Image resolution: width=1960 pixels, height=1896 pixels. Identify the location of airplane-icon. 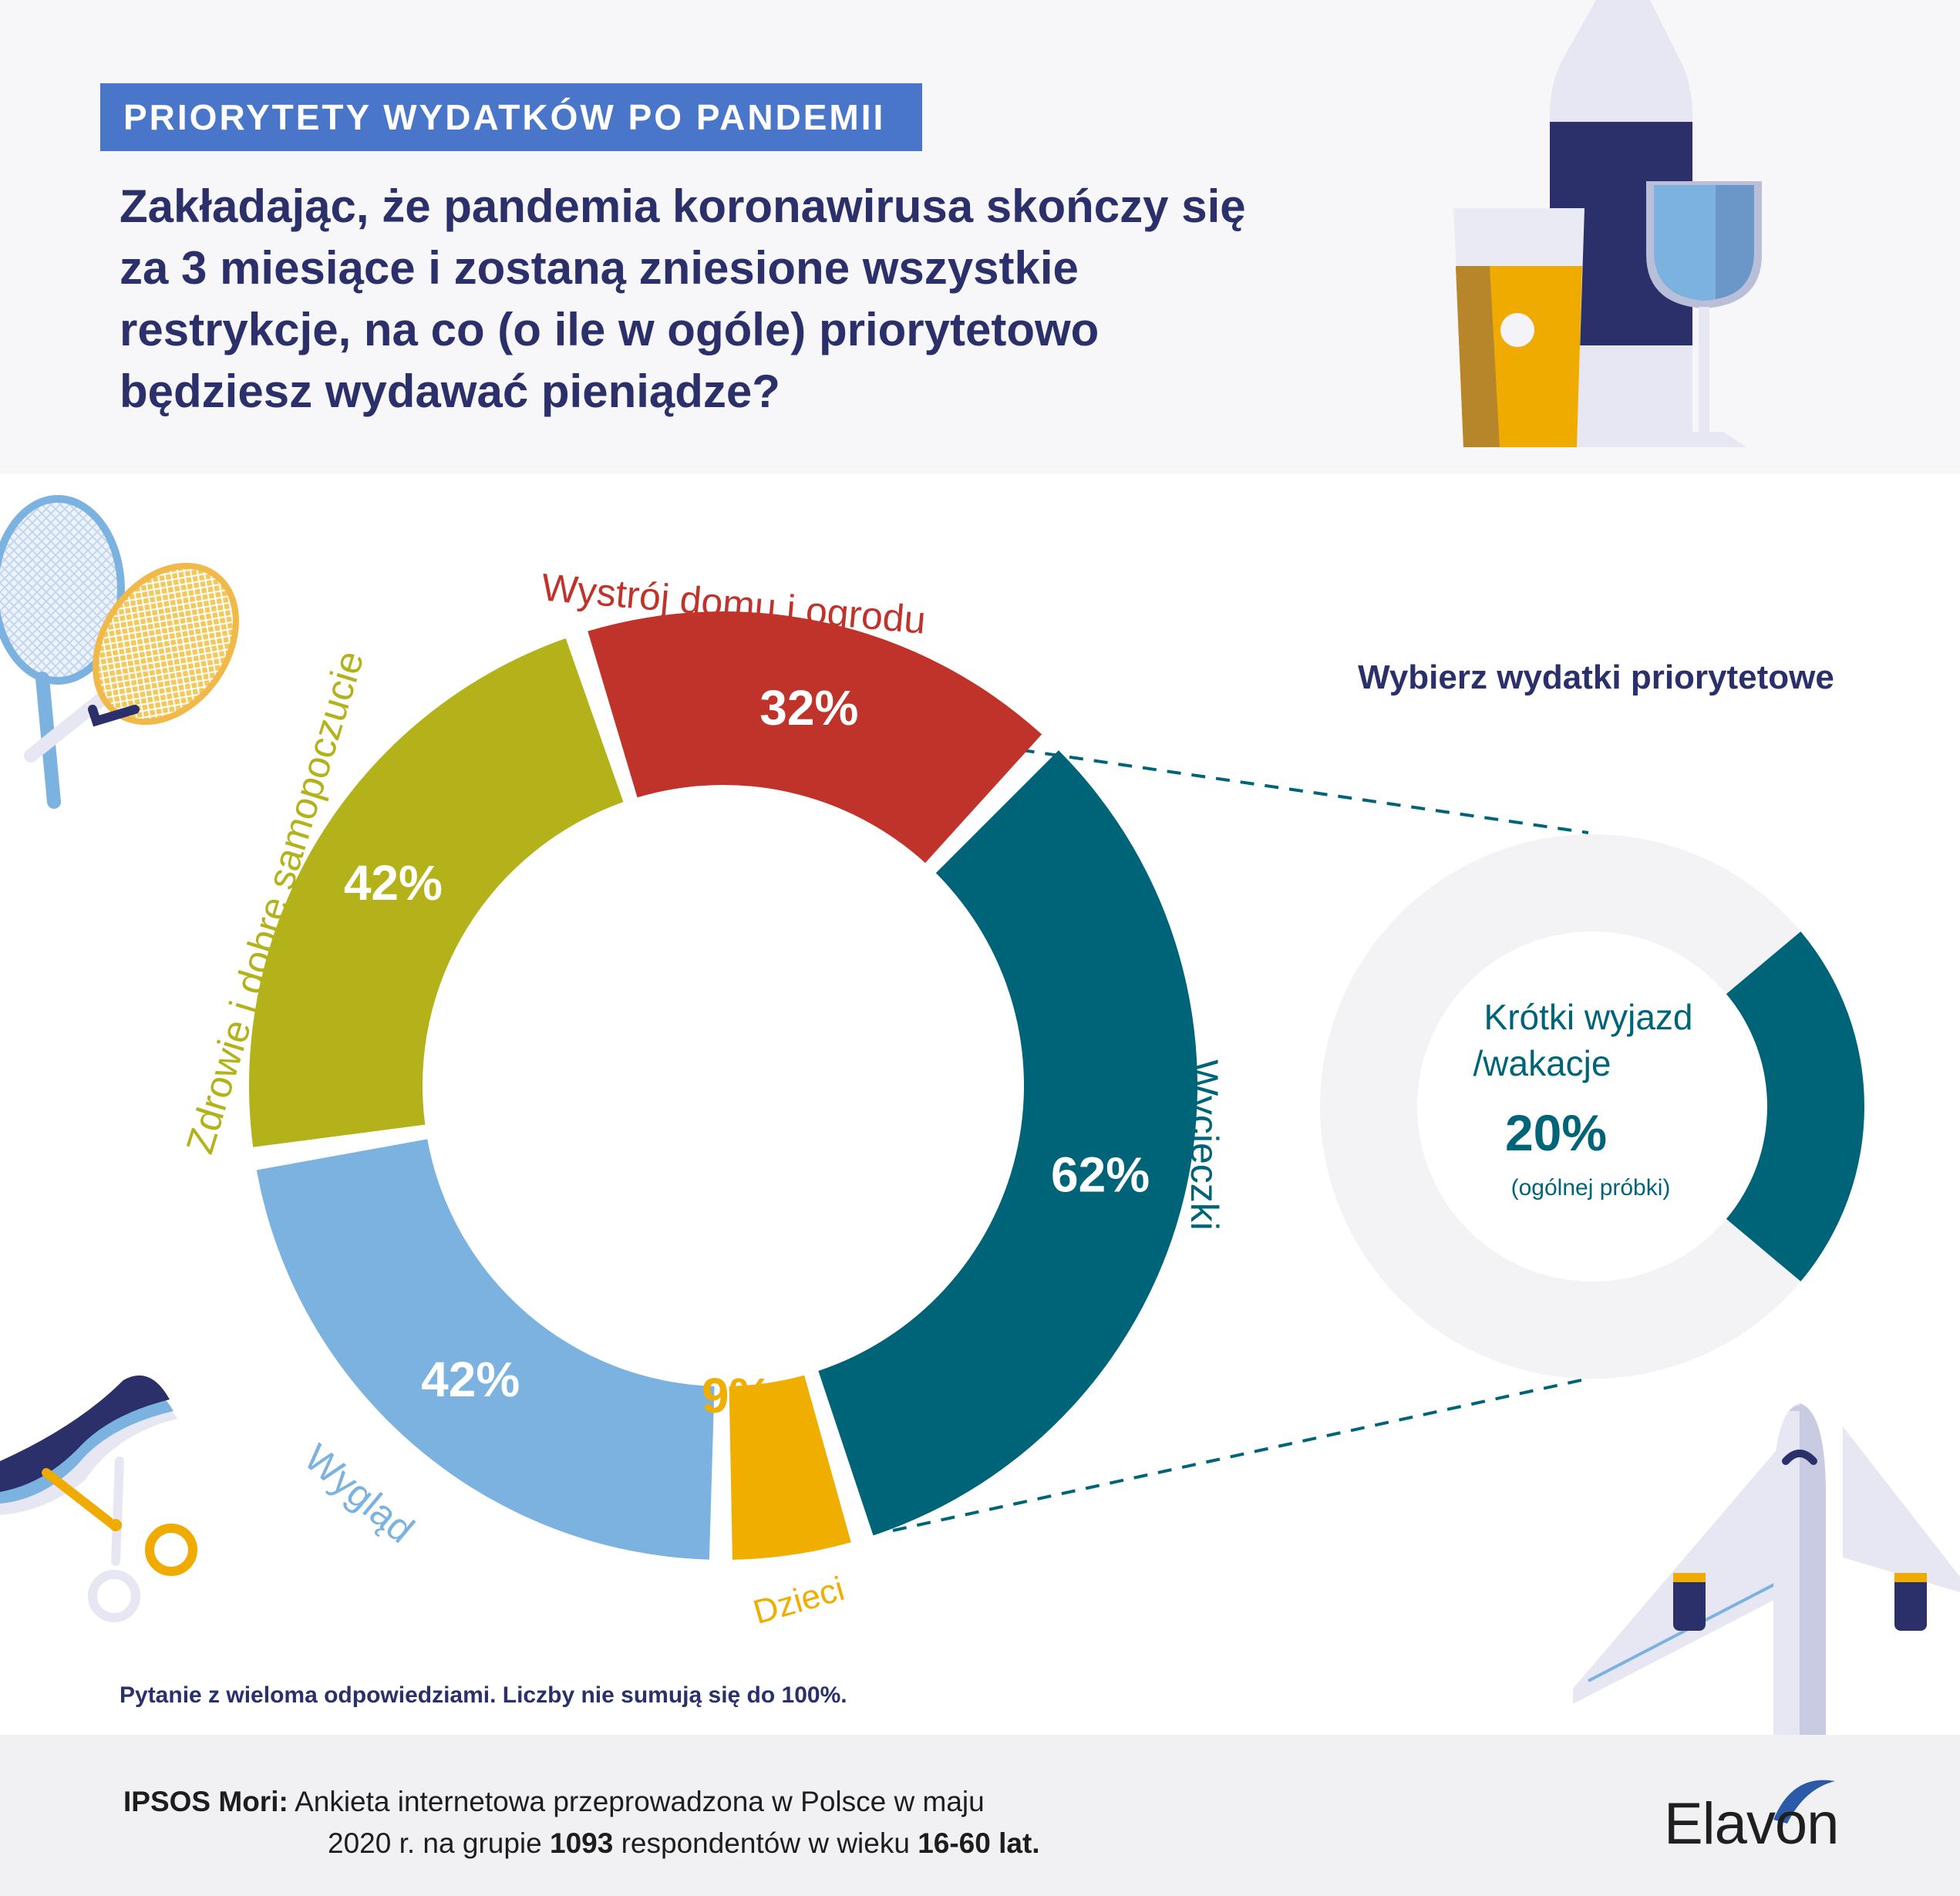
(1766, 1569).